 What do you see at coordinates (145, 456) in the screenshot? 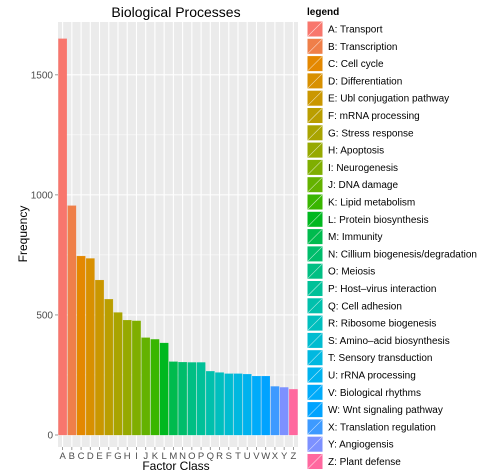
I see `x-tick-label: J` at bounding box center [145, 456].